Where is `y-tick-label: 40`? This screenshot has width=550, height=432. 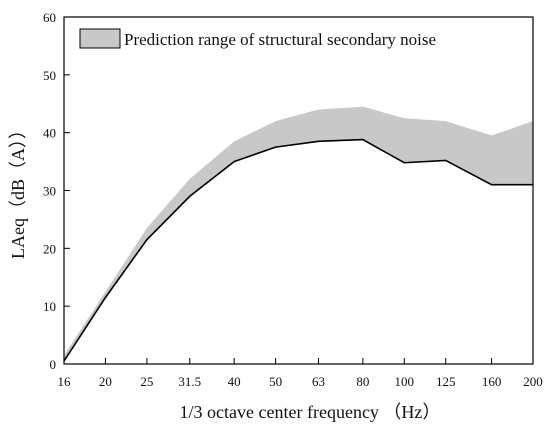
y-tick-label: 40 is located at coordinates (49, 133).